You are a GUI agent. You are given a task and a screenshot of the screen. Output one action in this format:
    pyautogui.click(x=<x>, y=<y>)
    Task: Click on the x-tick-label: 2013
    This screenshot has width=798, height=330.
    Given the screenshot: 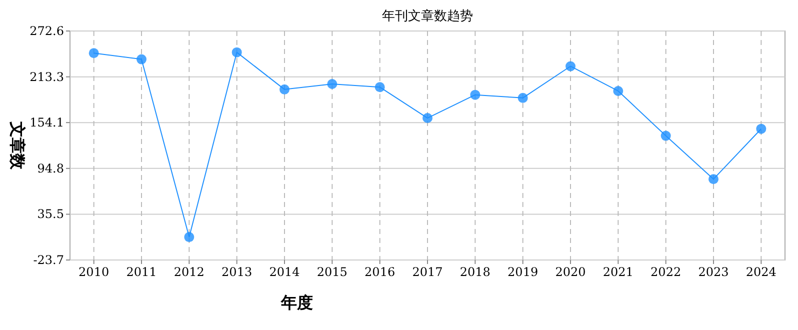 What is the action you would take?
    pyautogui.click(x=237, y=272)
    